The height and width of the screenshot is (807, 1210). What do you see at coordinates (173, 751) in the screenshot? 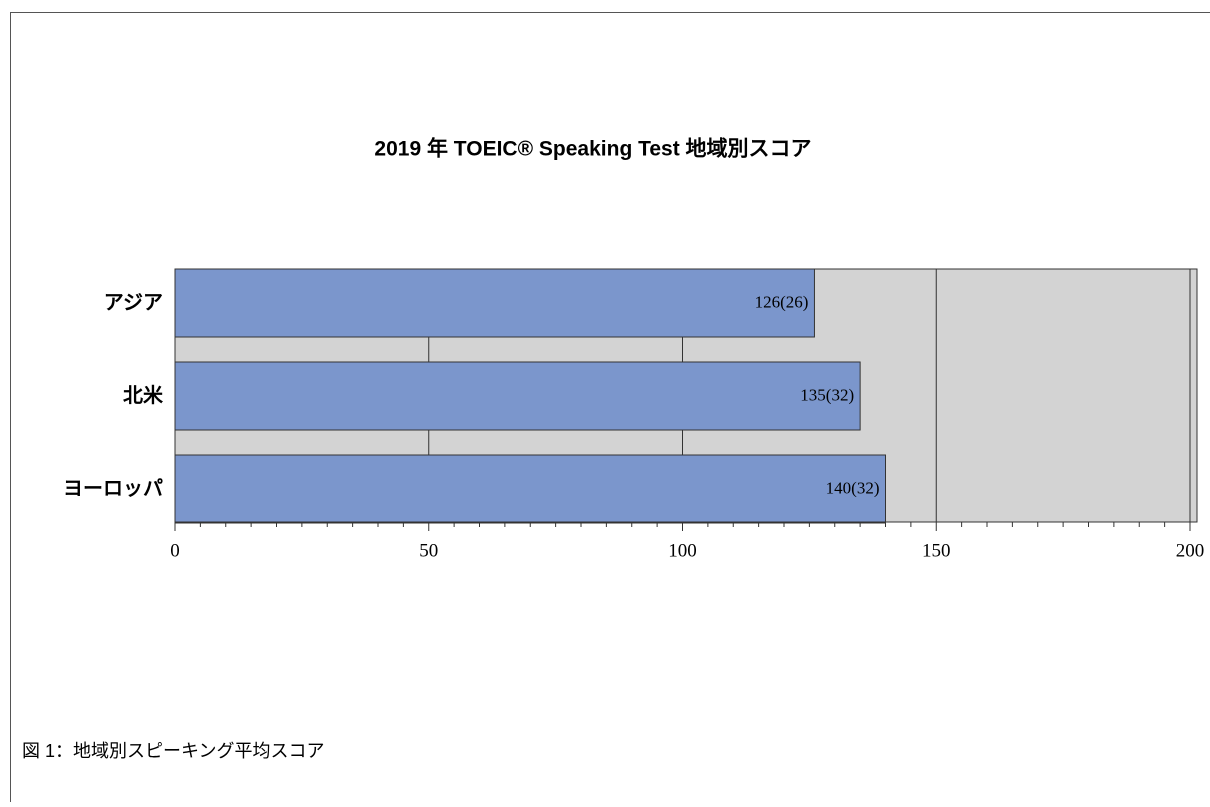
I see `caption: 図 1：地域別スピーキング平均スコア` at bounding box center [173, 751].